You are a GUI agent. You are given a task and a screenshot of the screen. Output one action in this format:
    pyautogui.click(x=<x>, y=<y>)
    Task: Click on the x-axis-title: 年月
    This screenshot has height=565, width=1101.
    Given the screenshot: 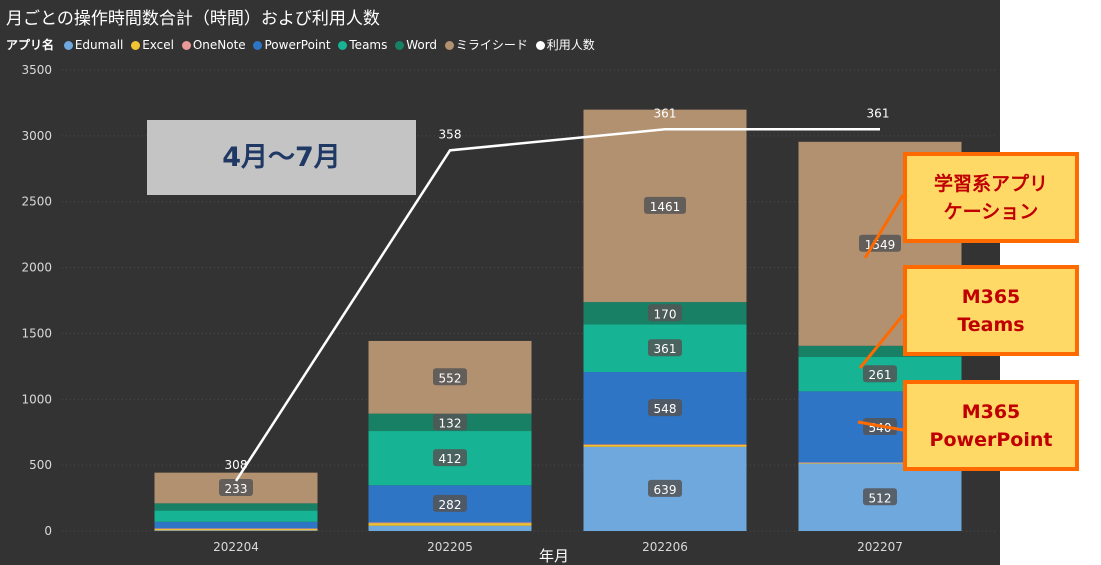 What is the action you would take?
    pyautogui.click(x=554, y=556)
    